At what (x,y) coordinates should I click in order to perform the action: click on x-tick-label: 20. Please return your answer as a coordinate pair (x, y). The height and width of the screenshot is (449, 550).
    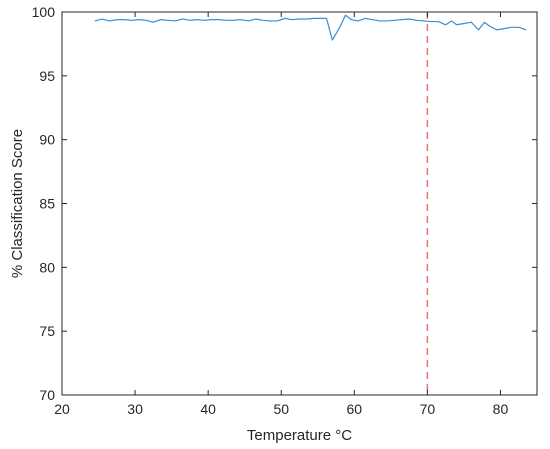
    Looking at the image, I should click on (62, 409).